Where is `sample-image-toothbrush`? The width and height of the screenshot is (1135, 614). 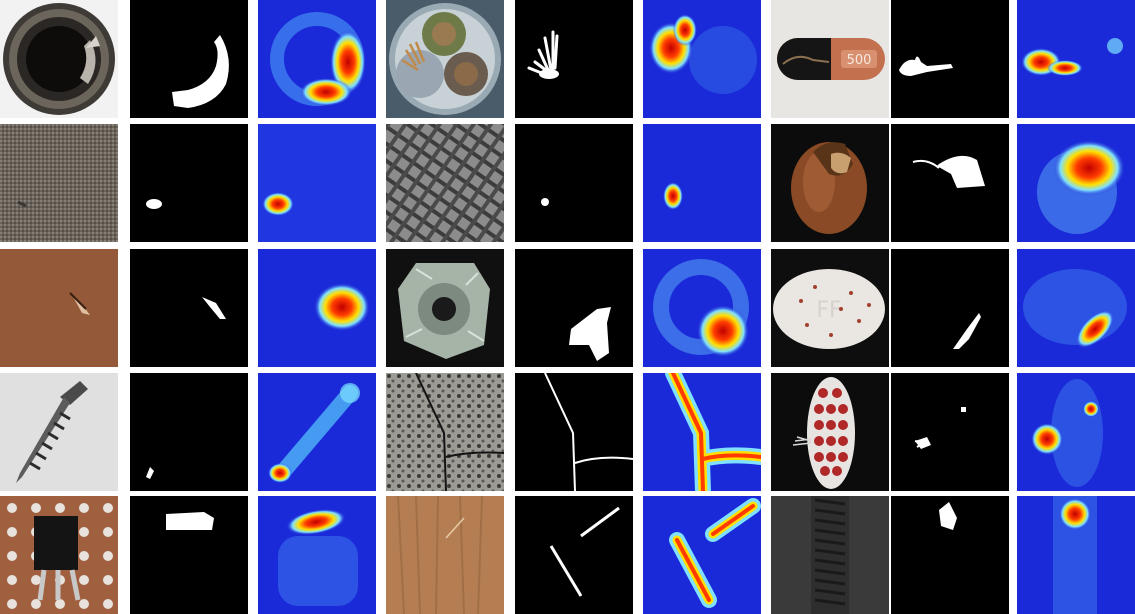
sample-image-toothbrush is located at coordinates (830, 432).